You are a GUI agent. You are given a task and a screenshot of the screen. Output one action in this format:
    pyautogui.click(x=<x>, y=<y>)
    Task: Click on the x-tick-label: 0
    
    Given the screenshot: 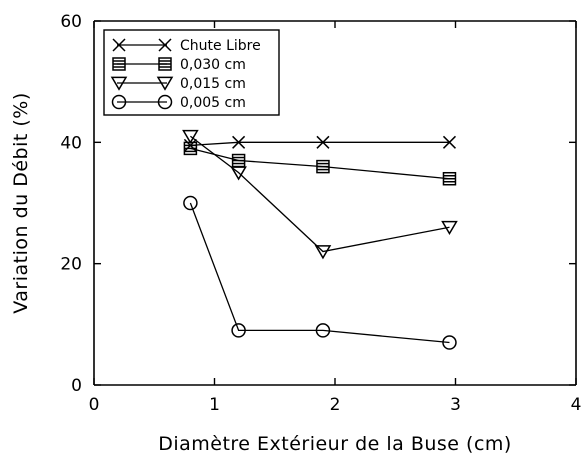 What is the action you would take?
    pyautogui.click(x=94, y=405)
    